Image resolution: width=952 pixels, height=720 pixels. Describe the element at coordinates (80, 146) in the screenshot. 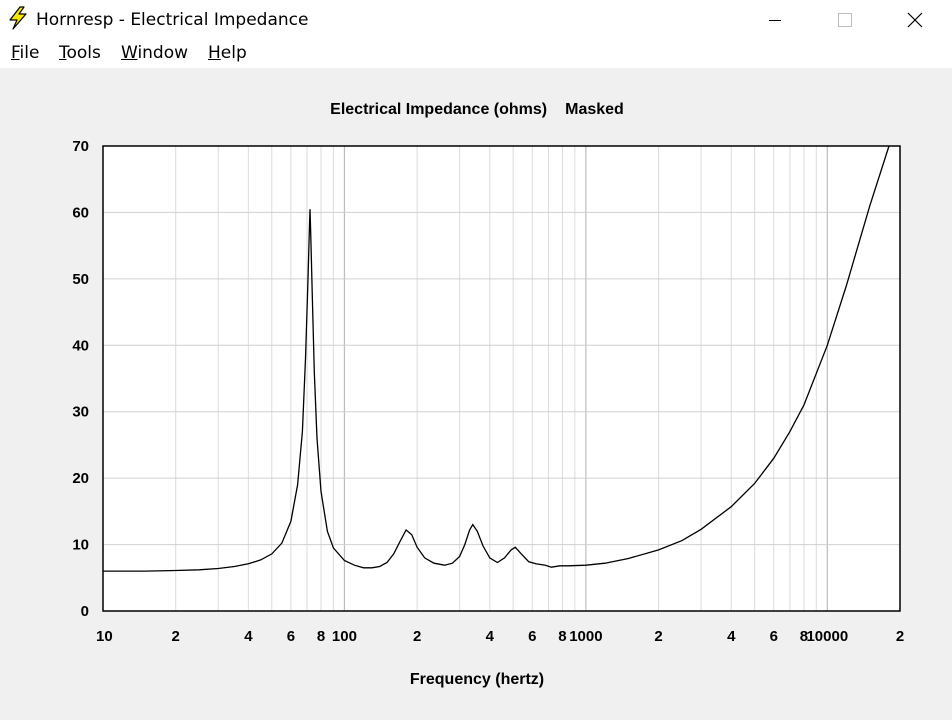

I see `y-tick-label: 70` at that location.